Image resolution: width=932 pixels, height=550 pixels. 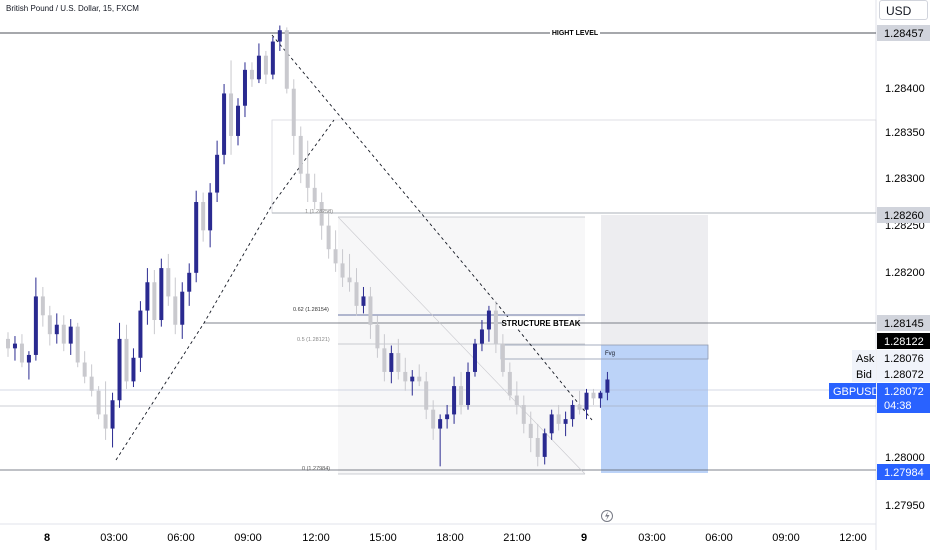 What do you see at coordinates (654, 280) in the screenshot?
I see `take-profit-zone` at bounding box center [654, 280].